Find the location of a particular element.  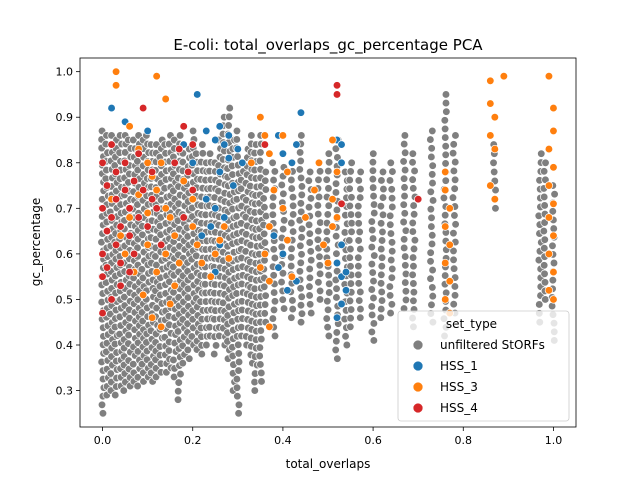

y-tick-label: 0.9 is located at coordinates (65, 117).